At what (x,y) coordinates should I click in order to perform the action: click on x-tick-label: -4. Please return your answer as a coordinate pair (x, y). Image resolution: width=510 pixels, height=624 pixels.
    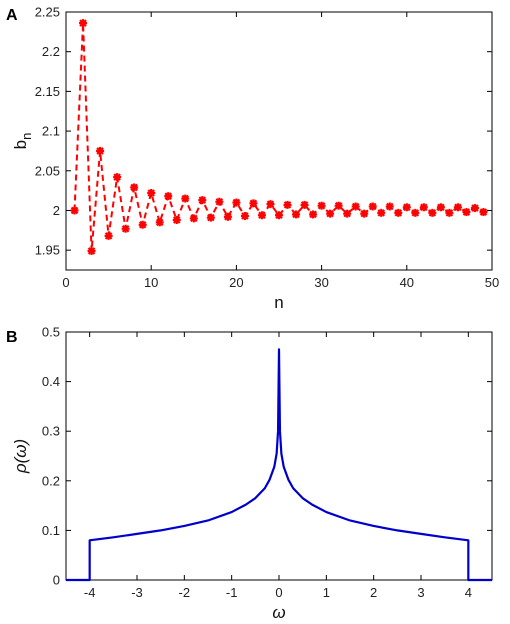
    Looking at the image, I should click on (90, 592).